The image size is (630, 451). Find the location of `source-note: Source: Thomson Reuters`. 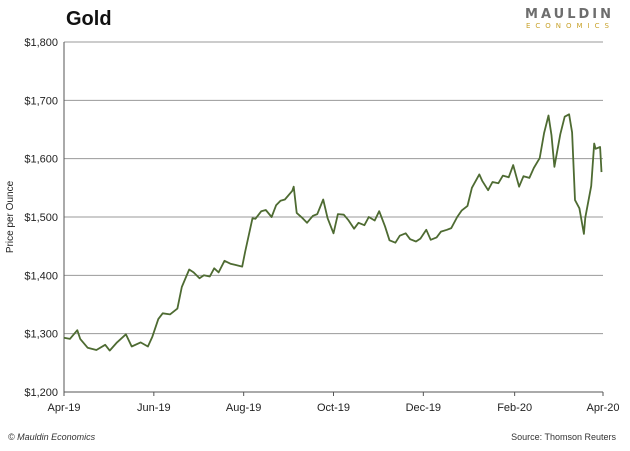

source-note: Source: Thomson Reuters is located at coordinates (563, 437).